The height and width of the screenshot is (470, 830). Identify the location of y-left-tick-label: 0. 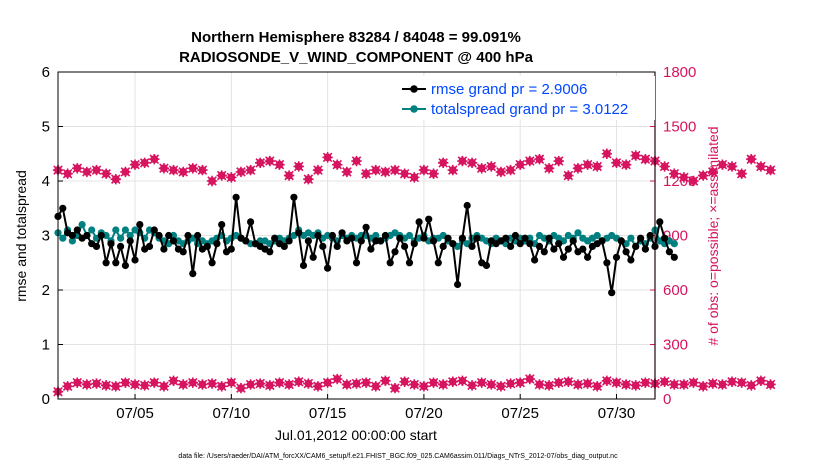
(46, 399).